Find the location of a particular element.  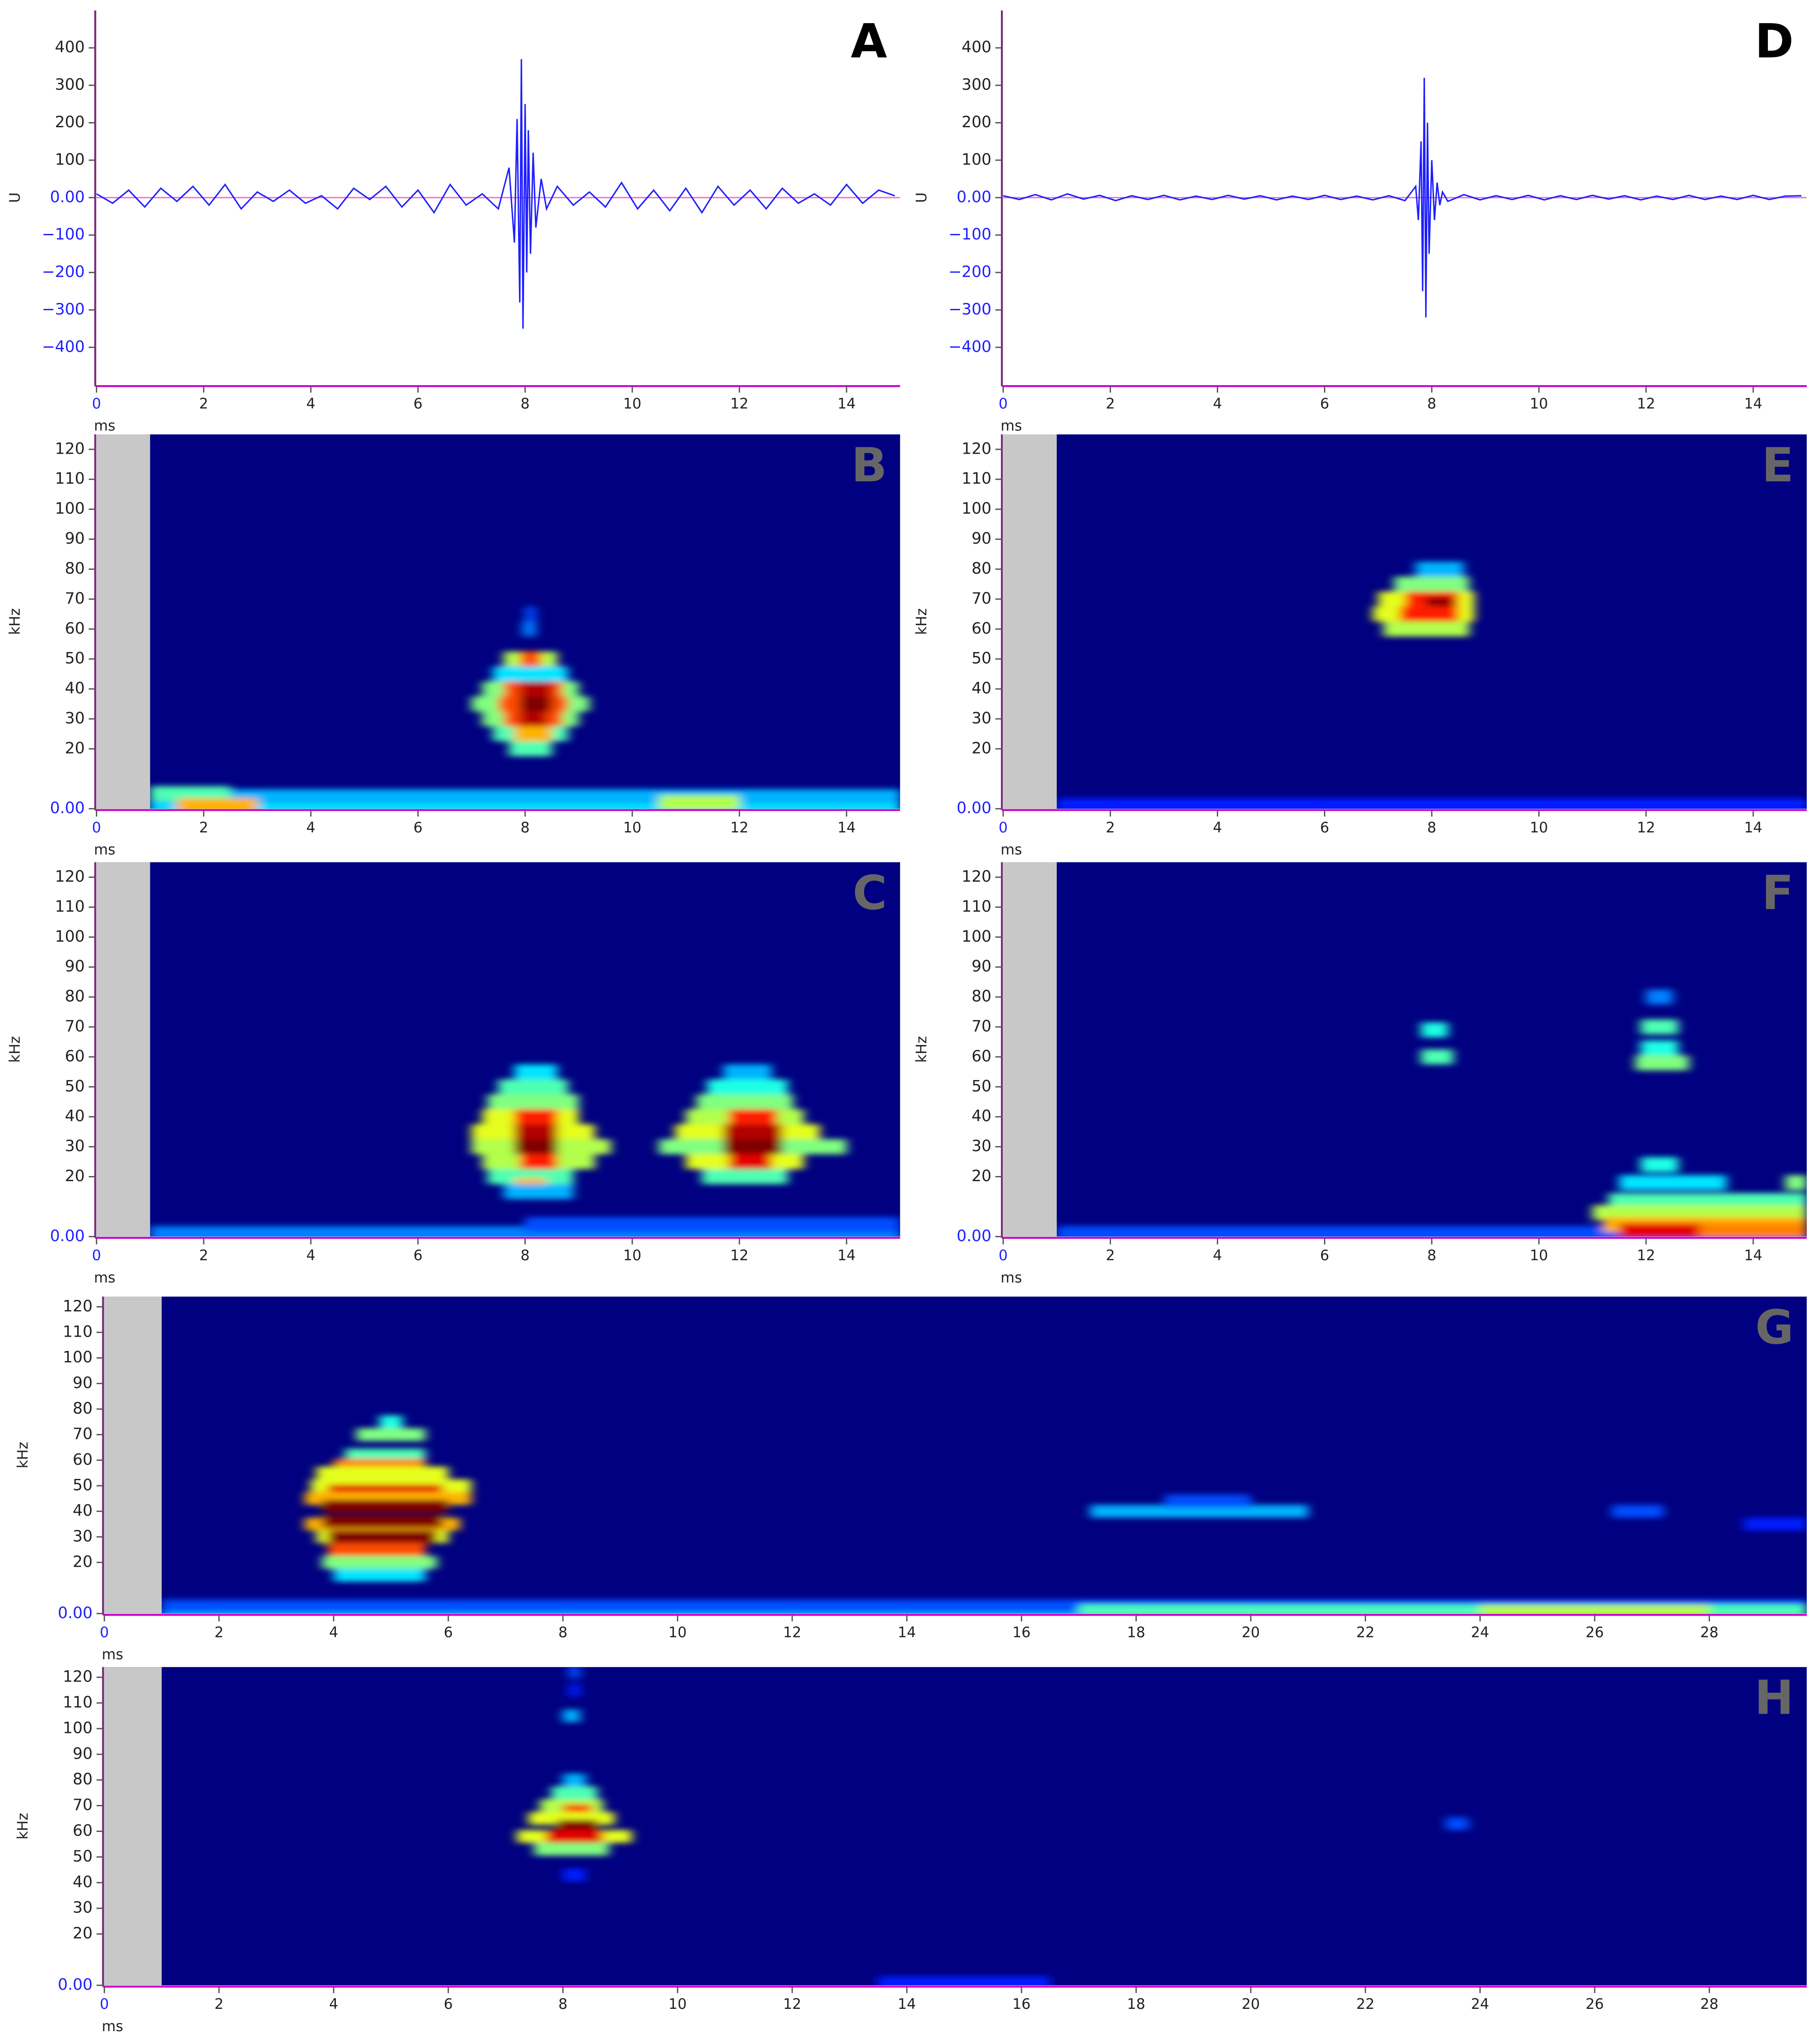

panel-label: C is located at coordinates (870, 892).